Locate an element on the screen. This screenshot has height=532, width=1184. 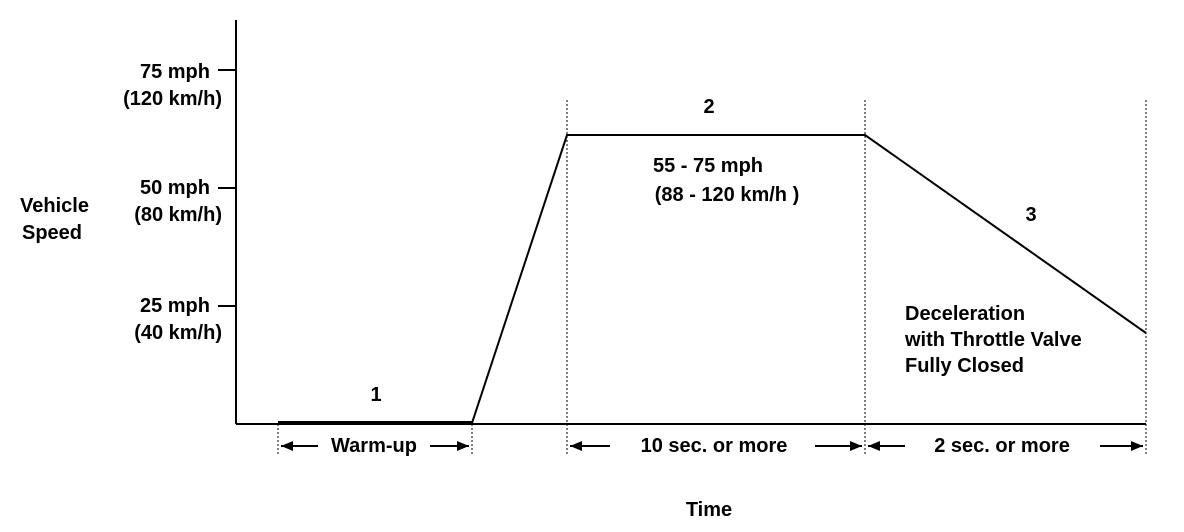
phase-2-duration-arrow is located at coordinates (716, 446).